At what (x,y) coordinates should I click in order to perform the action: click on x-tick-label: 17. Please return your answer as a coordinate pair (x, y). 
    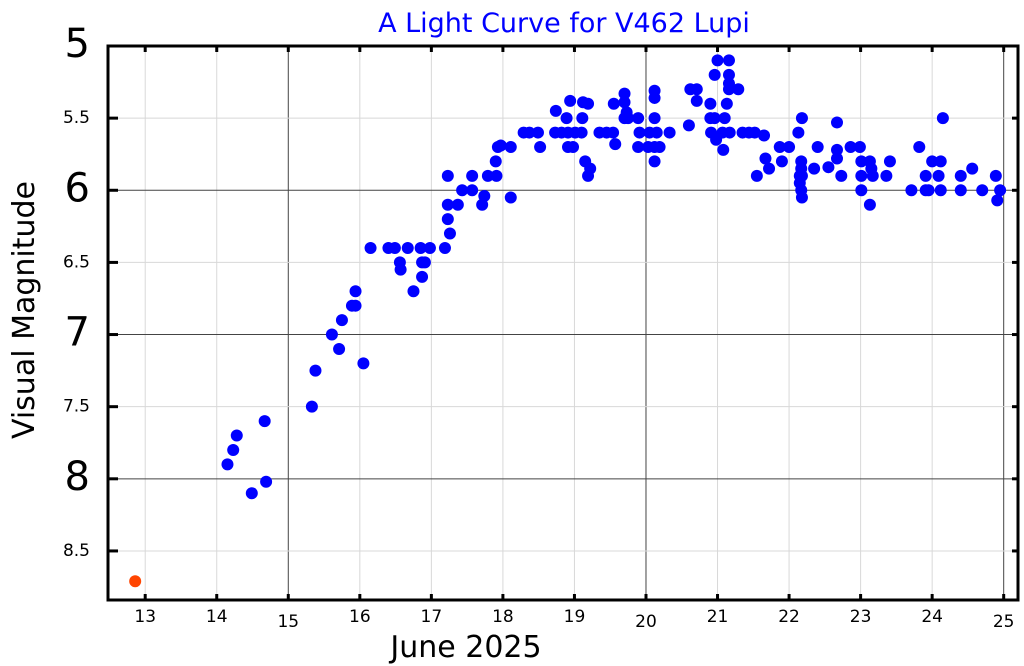
    Looking at the image, I should click on (432, 617).